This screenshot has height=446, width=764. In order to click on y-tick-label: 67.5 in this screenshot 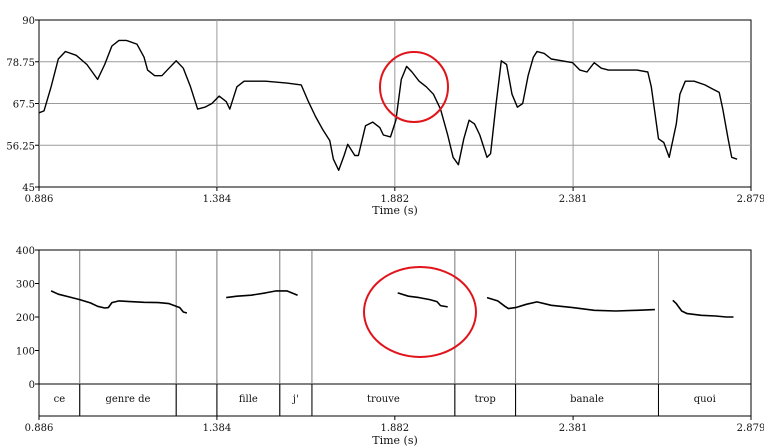, I will do `click(24, 105)`.